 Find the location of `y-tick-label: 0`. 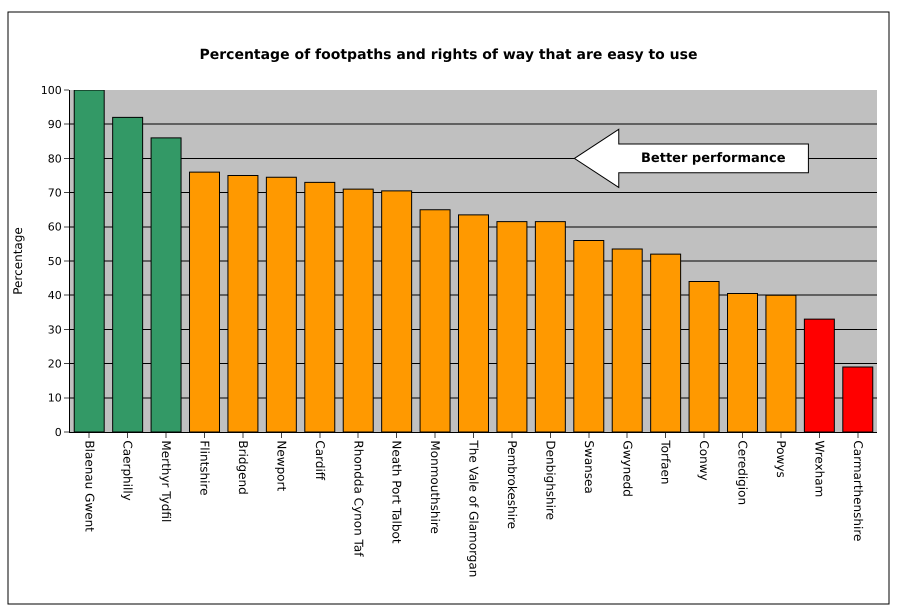

y-tick-label: 0 is located at coordinates (58, 432).